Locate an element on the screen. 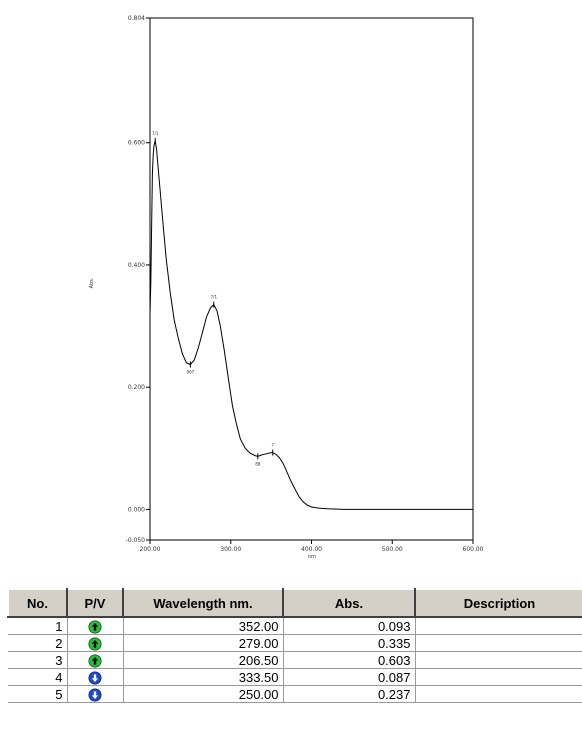 The height and width of the screenshot is (731, 582). table-row: 1 352.00 0.093 is located at coordinates (295, 626).